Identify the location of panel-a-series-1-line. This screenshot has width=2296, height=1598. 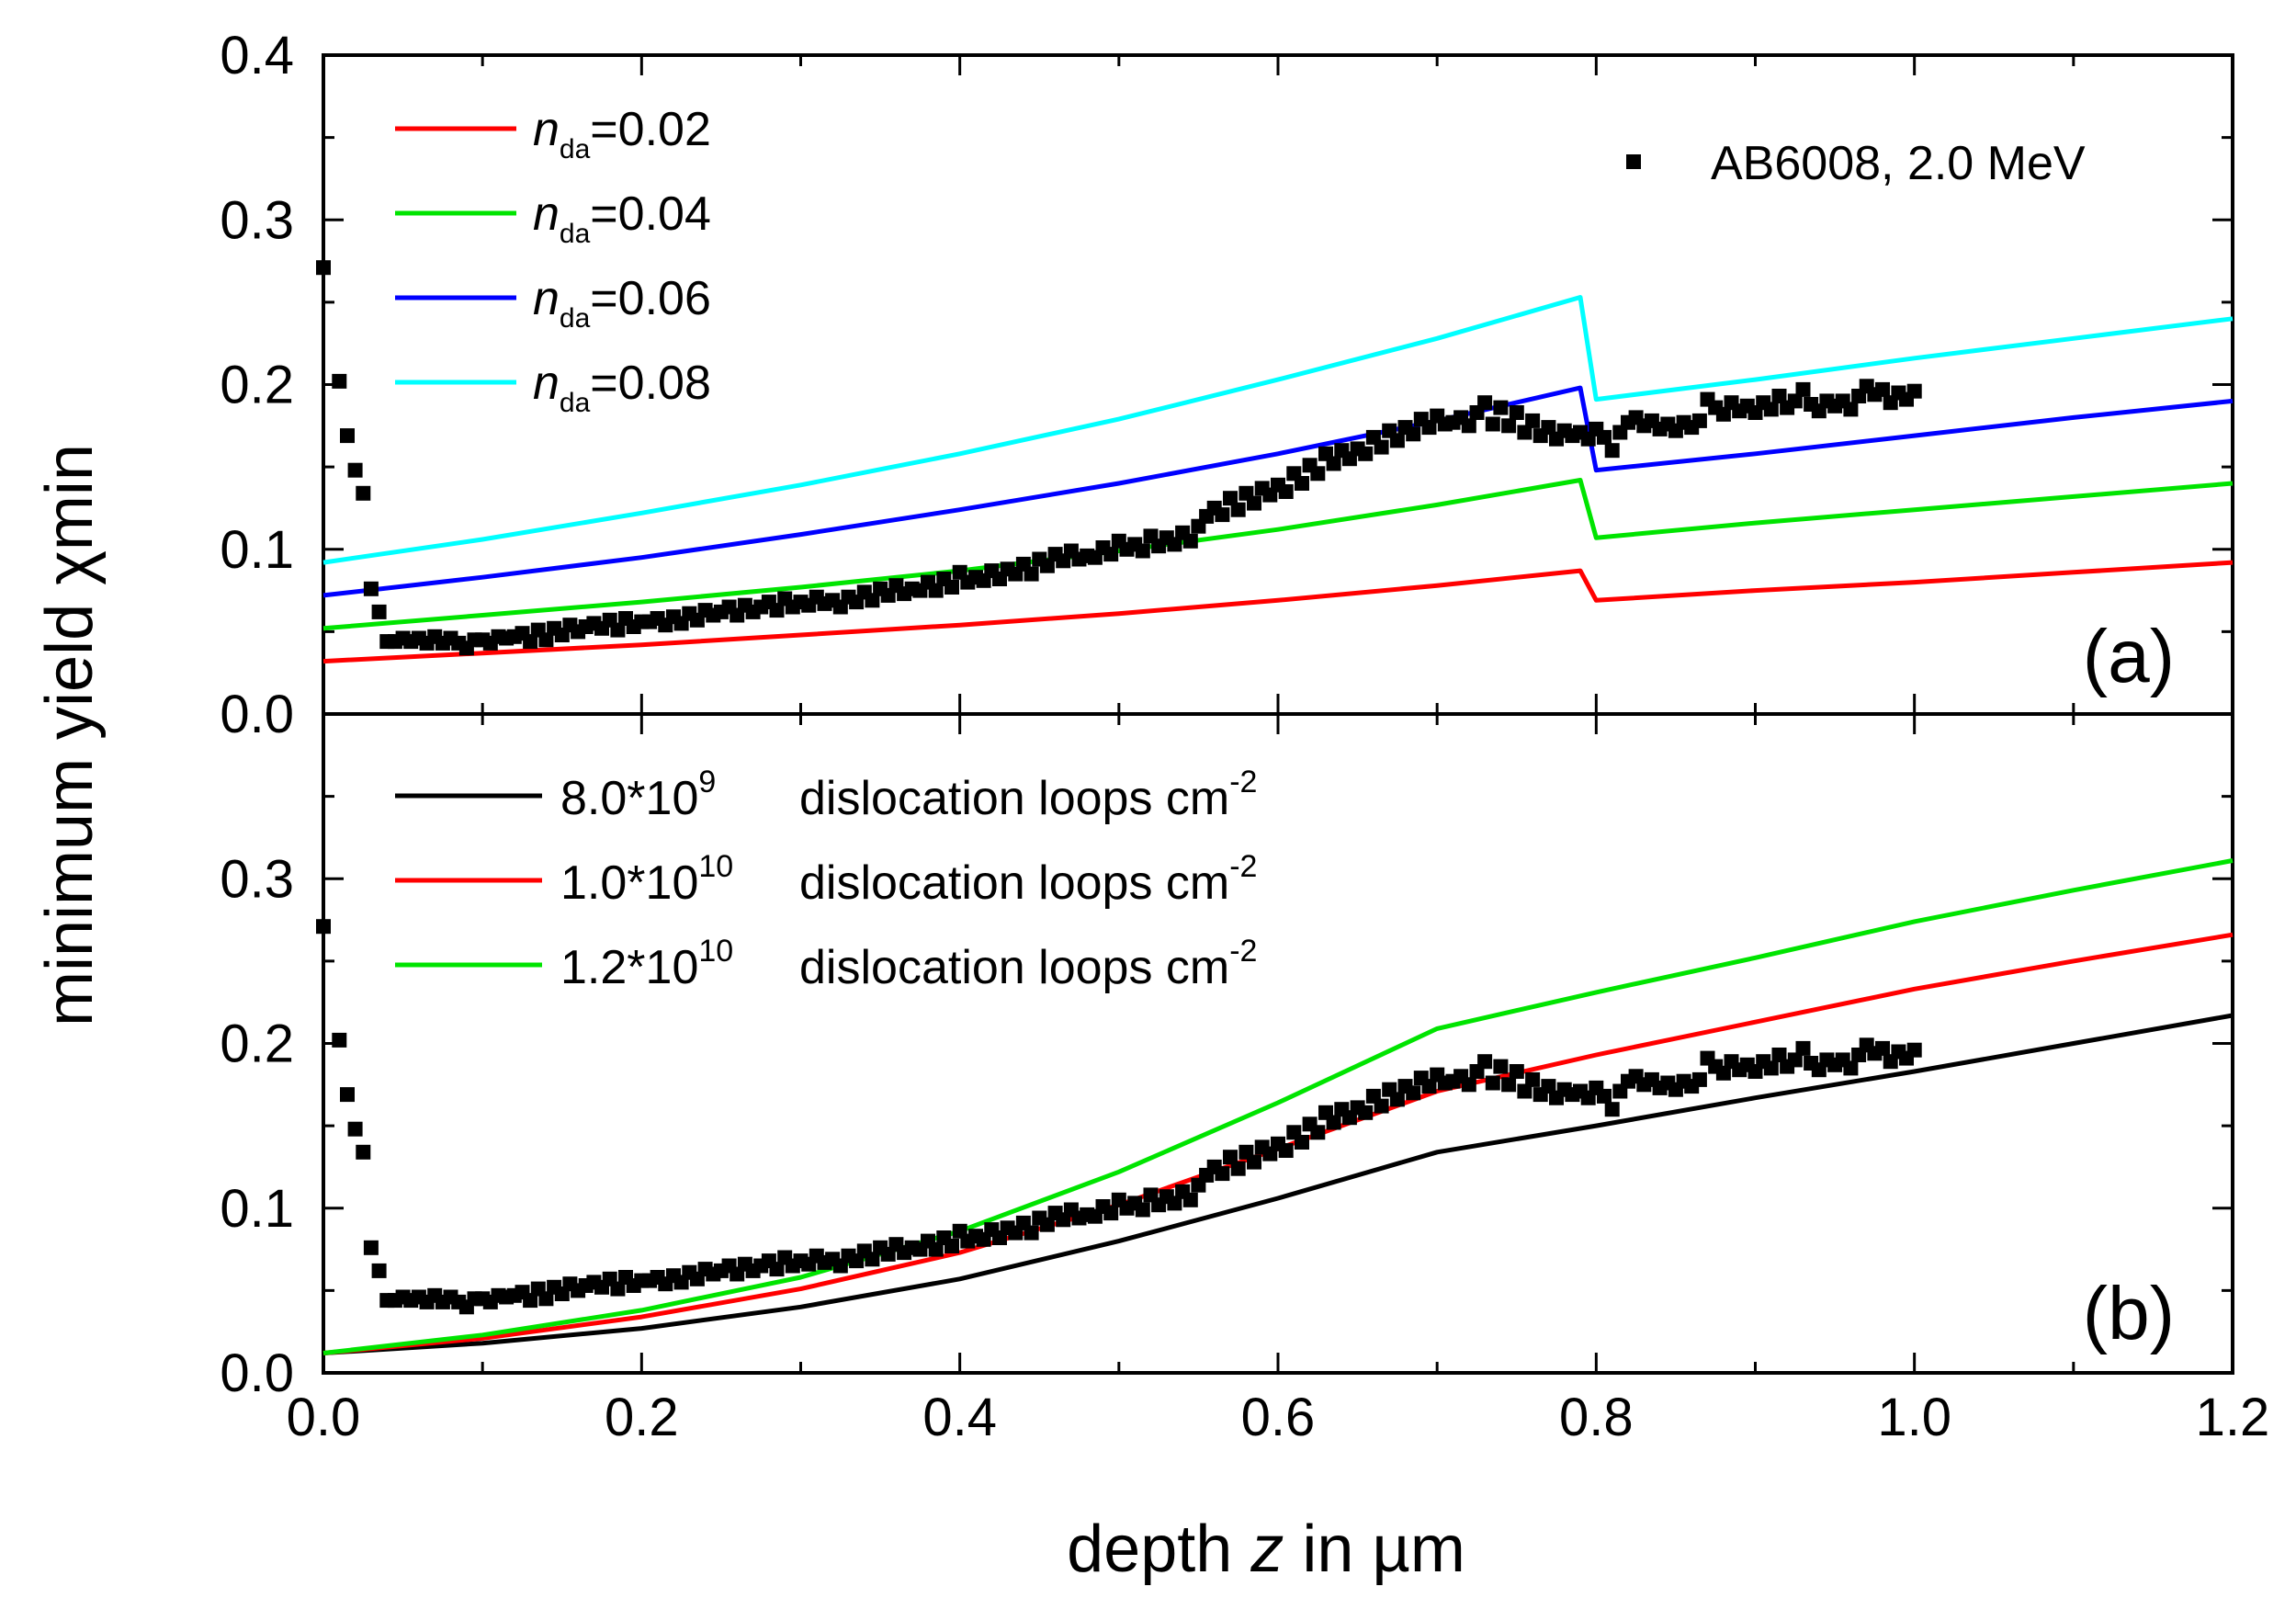
(1278, 554).